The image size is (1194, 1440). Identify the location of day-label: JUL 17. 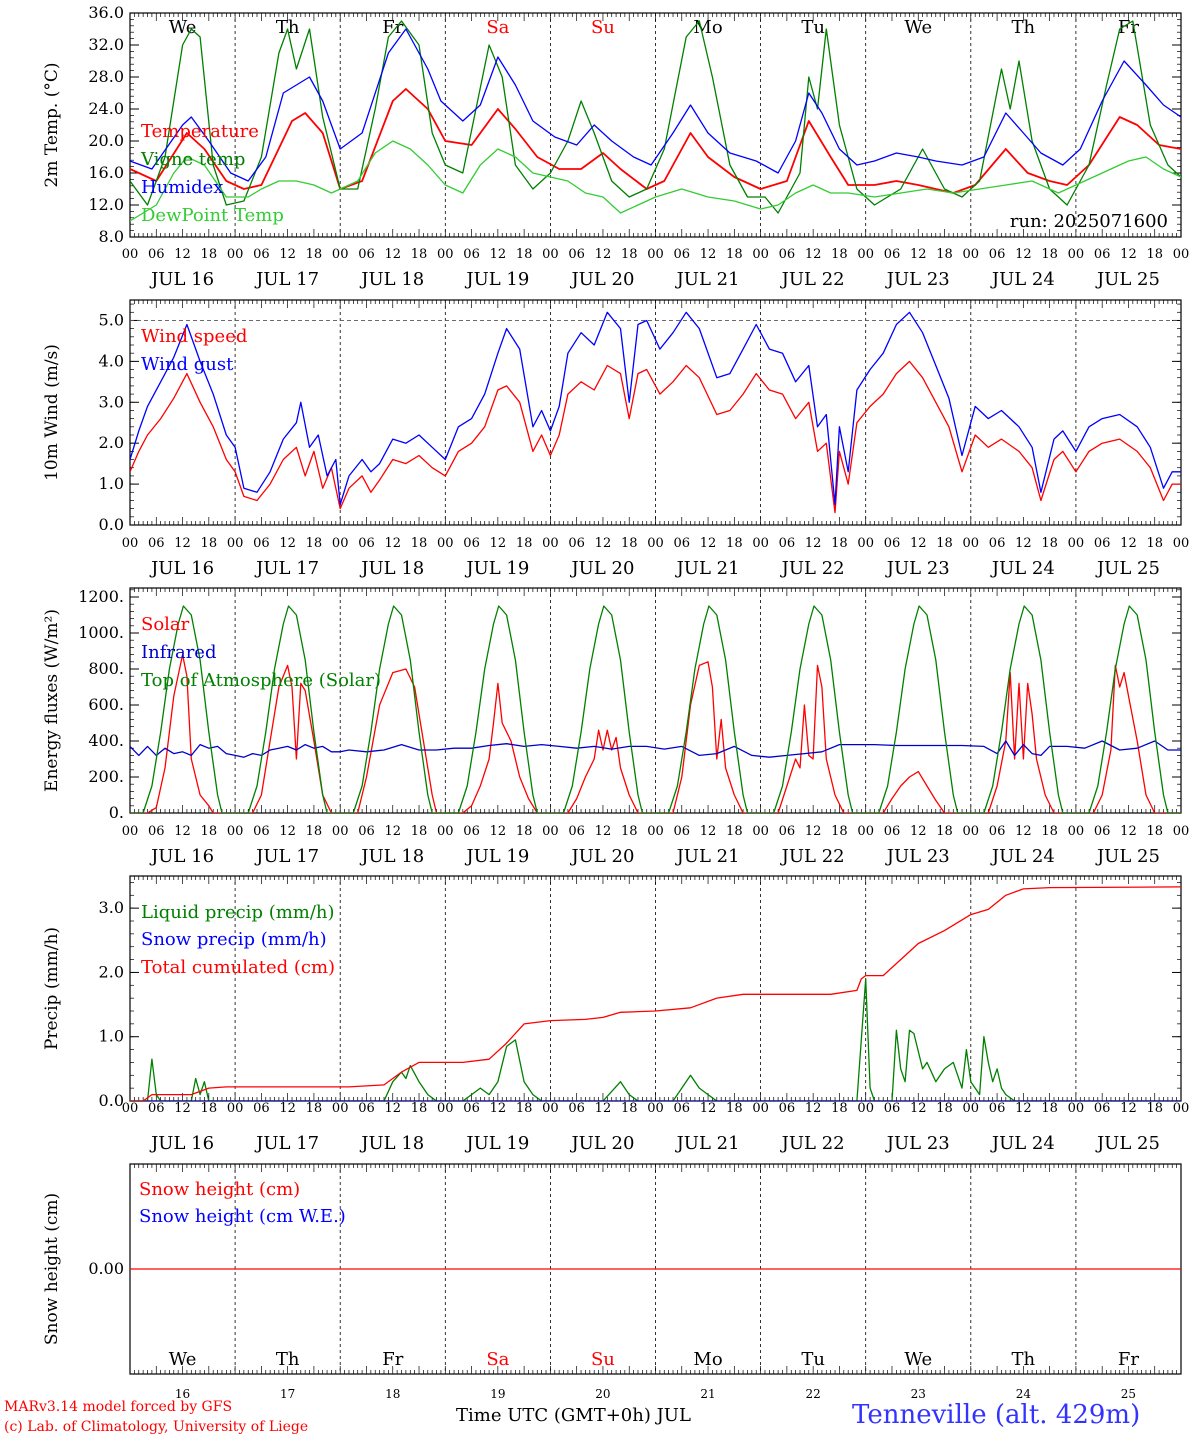
(286, 279).